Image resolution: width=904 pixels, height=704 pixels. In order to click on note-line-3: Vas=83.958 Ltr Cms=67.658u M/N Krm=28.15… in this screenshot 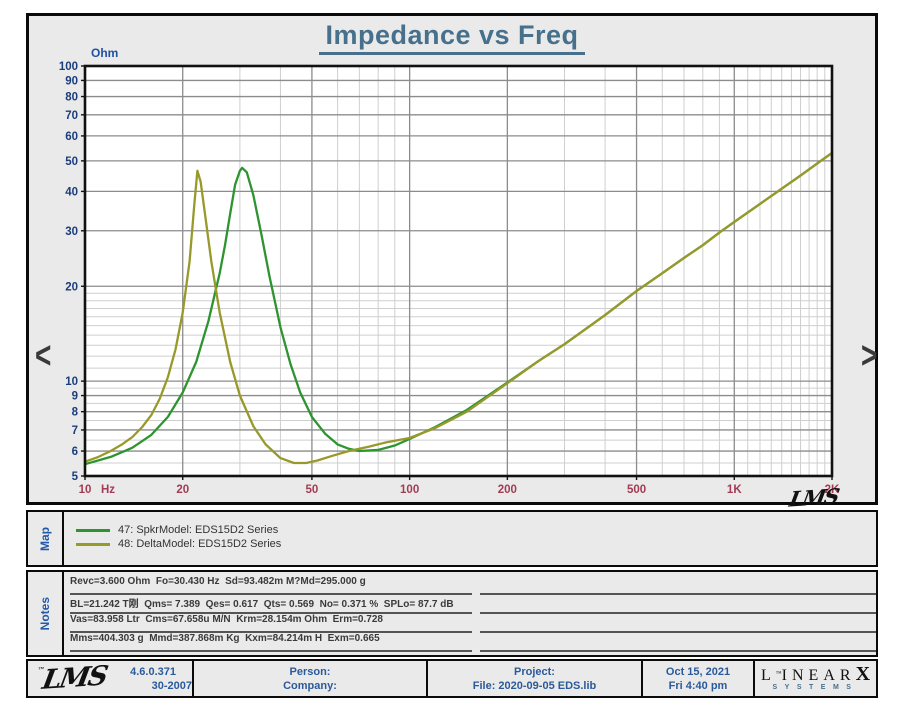, I will do `click(271, 623)`.